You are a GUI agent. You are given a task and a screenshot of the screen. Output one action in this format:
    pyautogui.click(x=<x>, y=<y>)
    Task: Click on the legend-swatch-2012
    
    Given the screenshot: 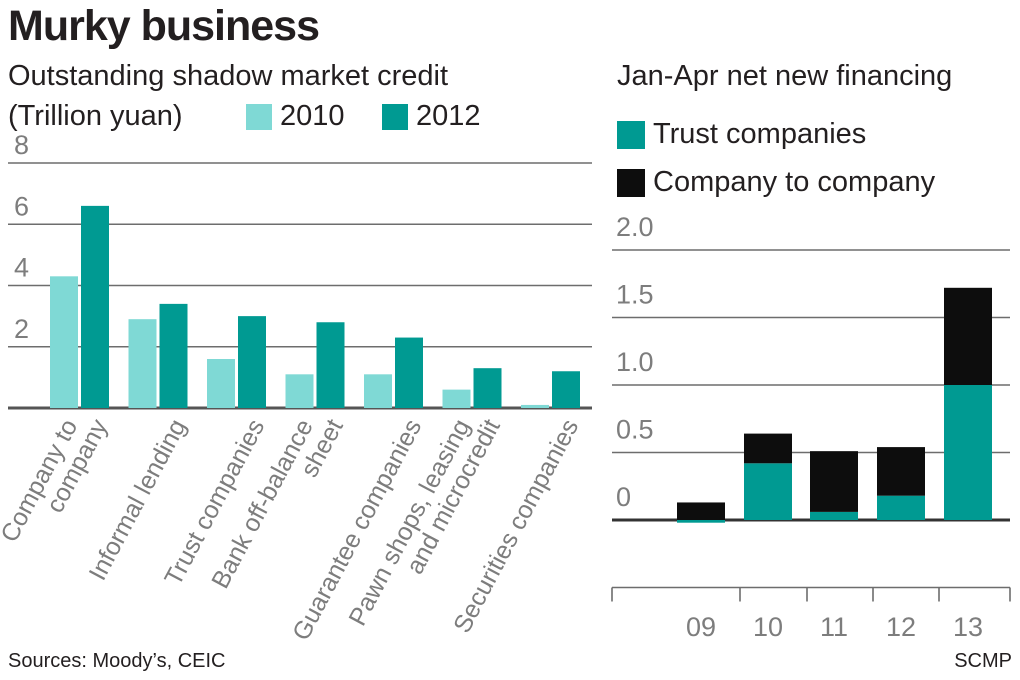 What is the action you would take?
    pyautogui.click(x=395, y=116)
    